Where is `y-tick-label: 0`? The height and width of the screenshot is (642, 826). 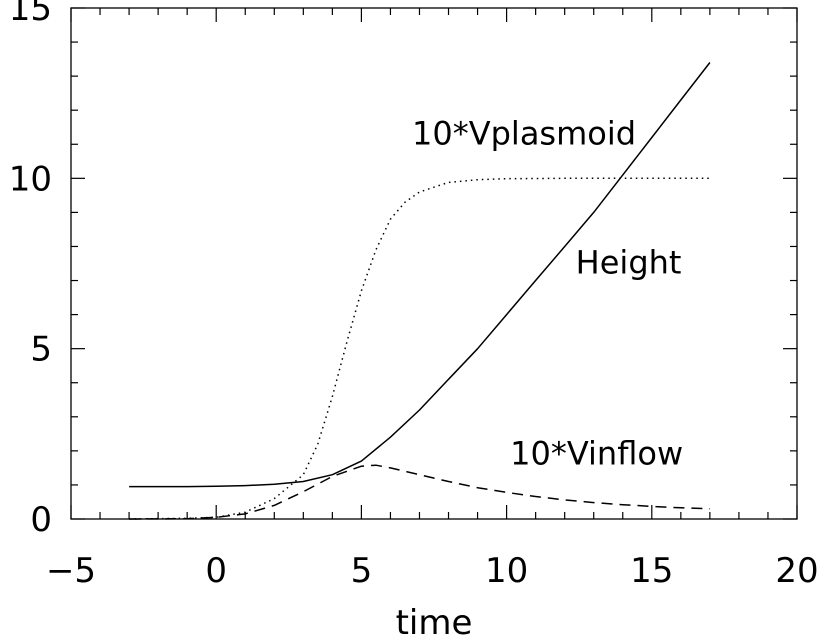
y-tick-label: 0 is located at coordinates (41, 520).